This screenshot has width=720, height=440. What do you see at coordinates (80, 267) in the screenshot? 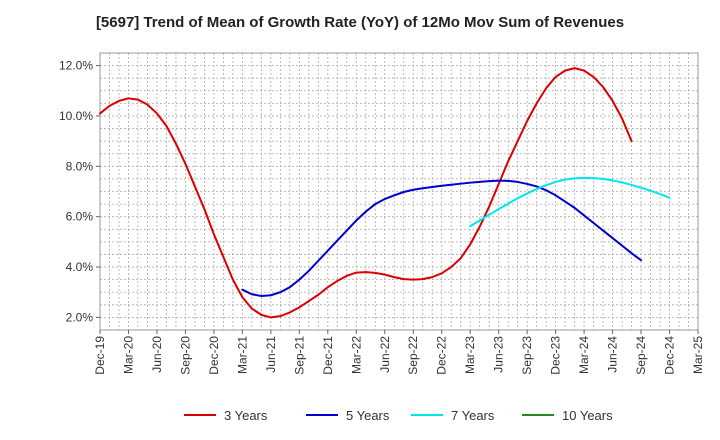
I see `y-tick-label: 4.0%` at bounding box center [80, 267].